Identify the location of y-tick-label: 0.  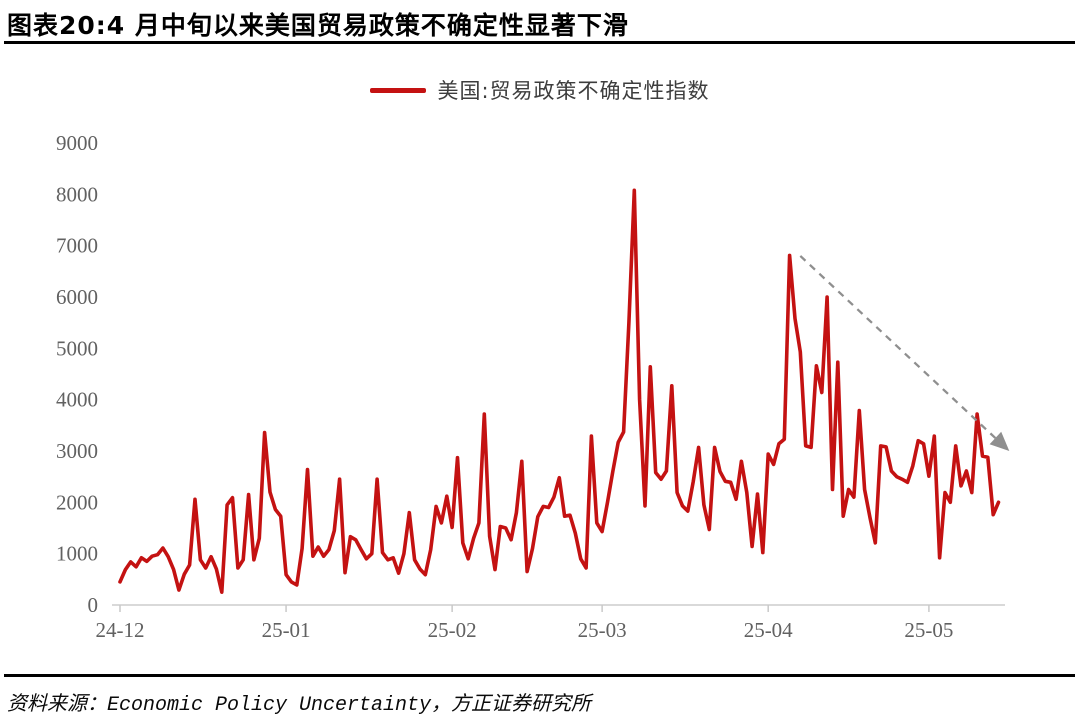
(93, 605).